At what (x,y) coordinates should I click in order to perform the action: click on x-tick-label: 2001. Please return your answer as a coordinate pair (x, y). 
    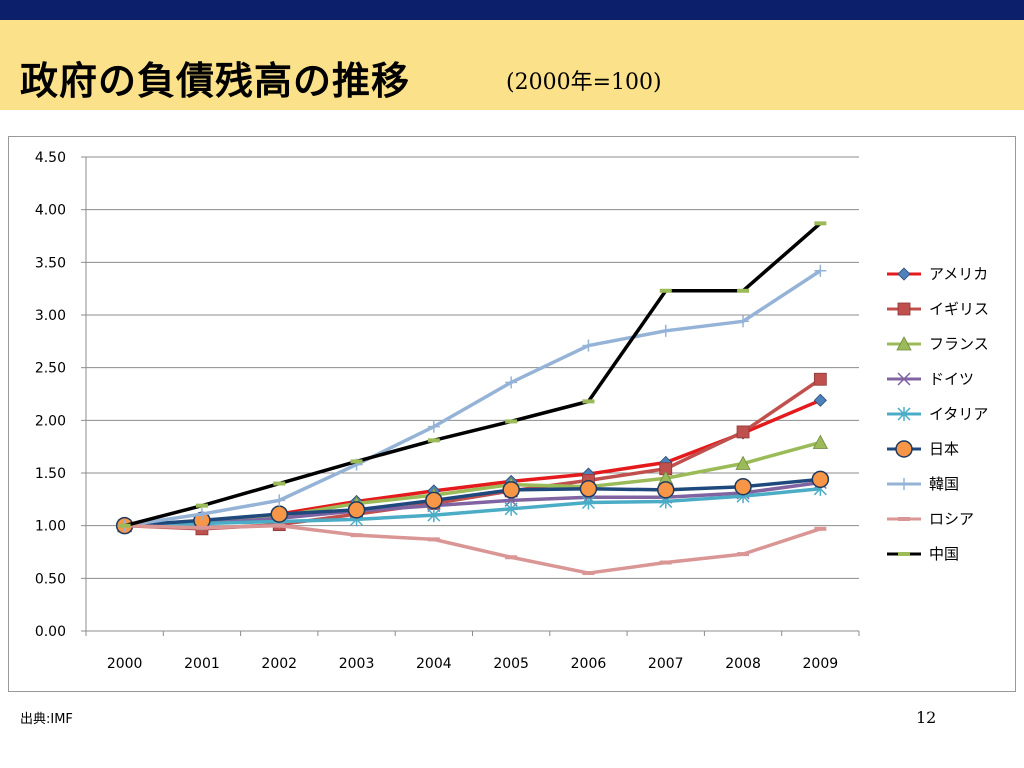
    Looking at the image, I should click on (202, 664).